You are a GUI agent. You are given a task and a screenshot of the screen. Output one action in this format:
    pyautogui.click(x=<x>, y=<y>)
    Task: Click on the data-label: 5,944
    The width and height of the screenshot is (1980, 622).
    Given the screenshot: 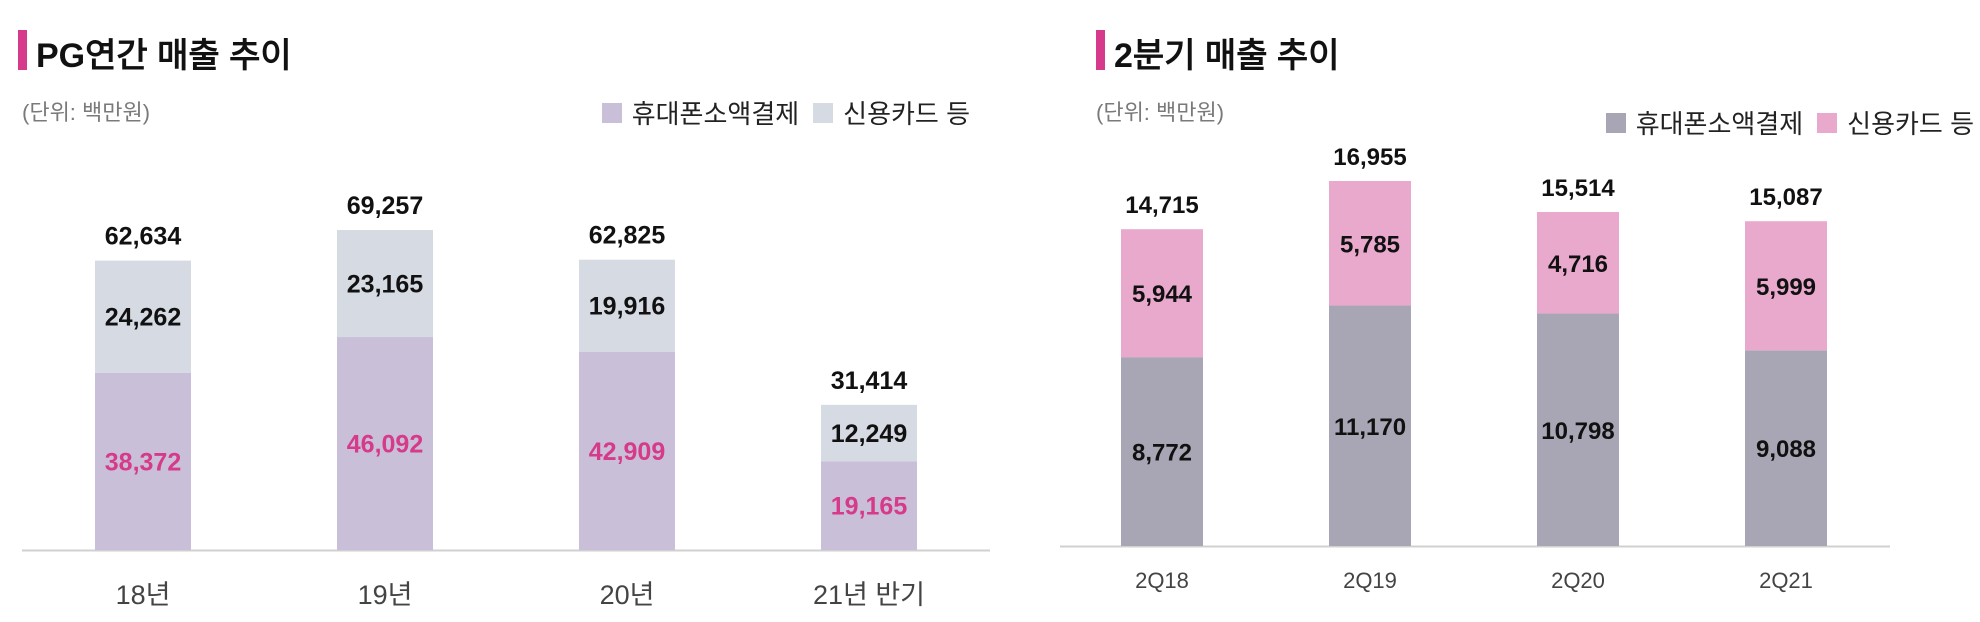 What is the action you would take?
    pyautogui.click(x=1162, y=294)
    